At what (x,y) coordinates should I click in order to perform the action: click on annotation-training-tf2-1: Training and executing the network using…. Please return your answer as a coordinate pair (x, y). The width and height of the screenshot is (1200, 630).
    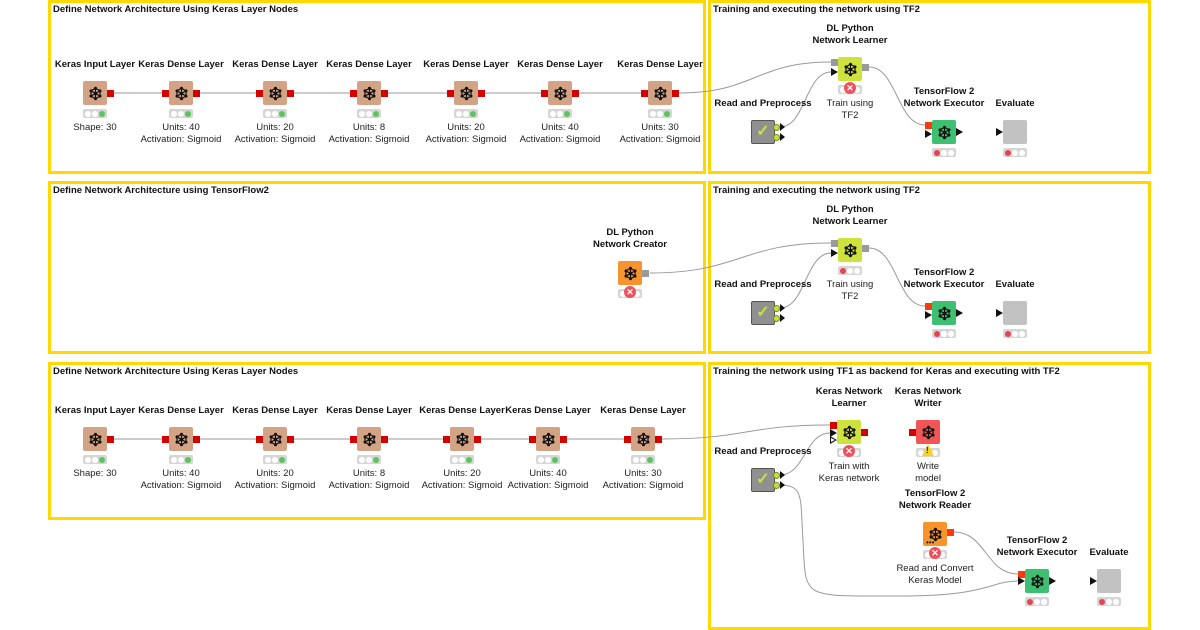
    Looking at the image, I should click on (929, 87).